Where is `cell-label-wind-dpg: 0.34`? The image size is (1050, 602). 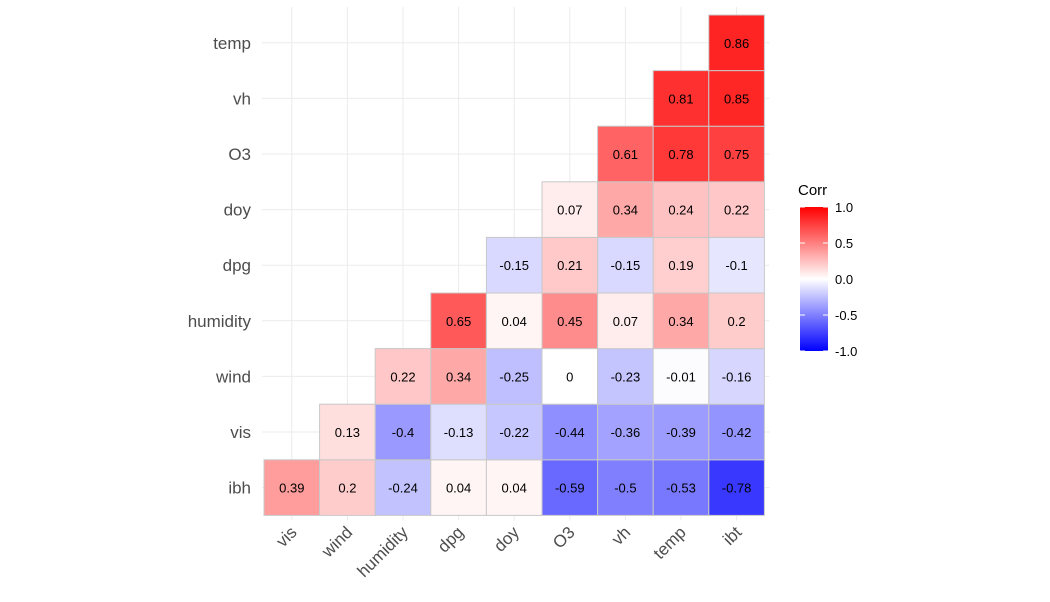
cell-label-wind-dpg: 0.34 is located at coordinates (458, 376).